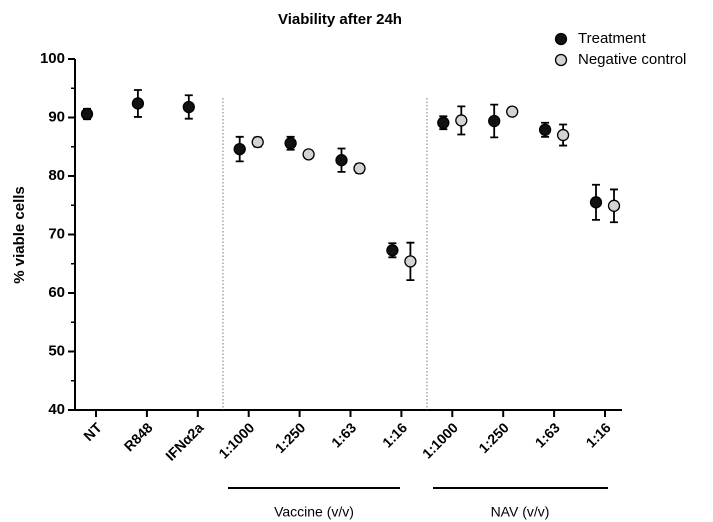  I want to click on y-tick-label: 100, so click(52, 58).